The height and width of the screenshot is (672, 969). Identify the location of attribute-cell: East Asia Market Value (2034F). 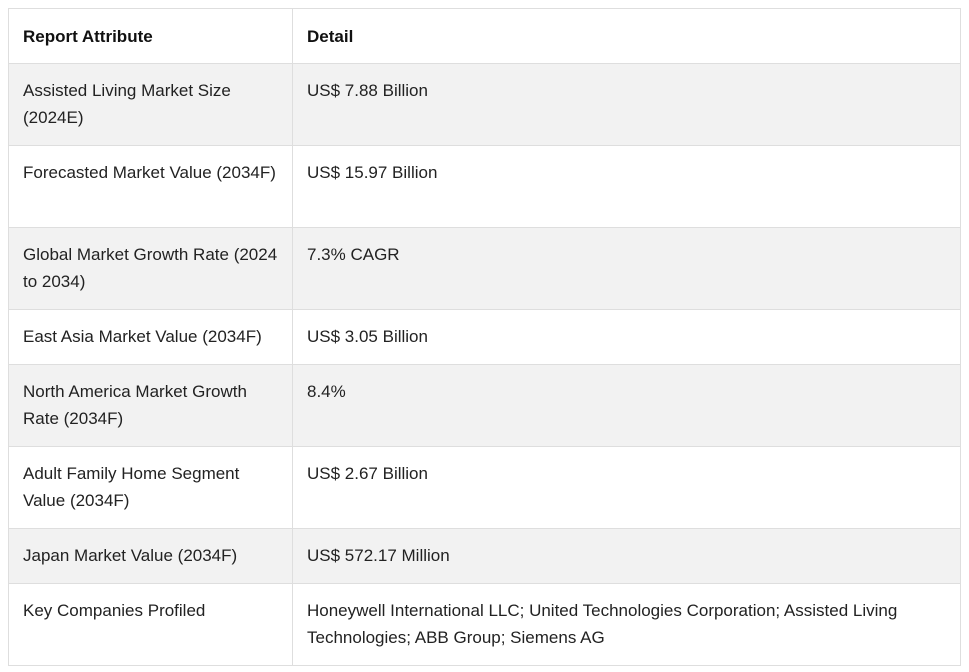
(150, 337).